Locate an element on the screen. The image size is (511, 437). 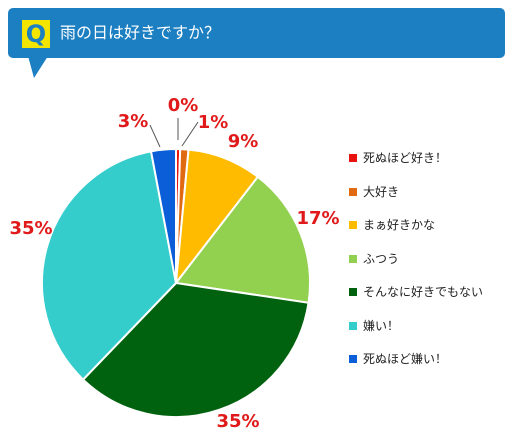
legend-label-0: 死ぬほど好き！ is located at coordinates (405, 158).